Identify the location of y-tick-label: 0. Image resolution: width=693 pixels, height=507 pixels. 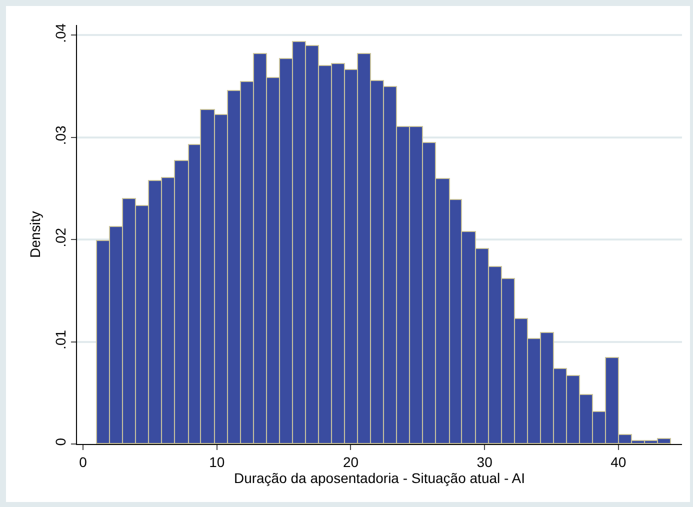
(60, 442).